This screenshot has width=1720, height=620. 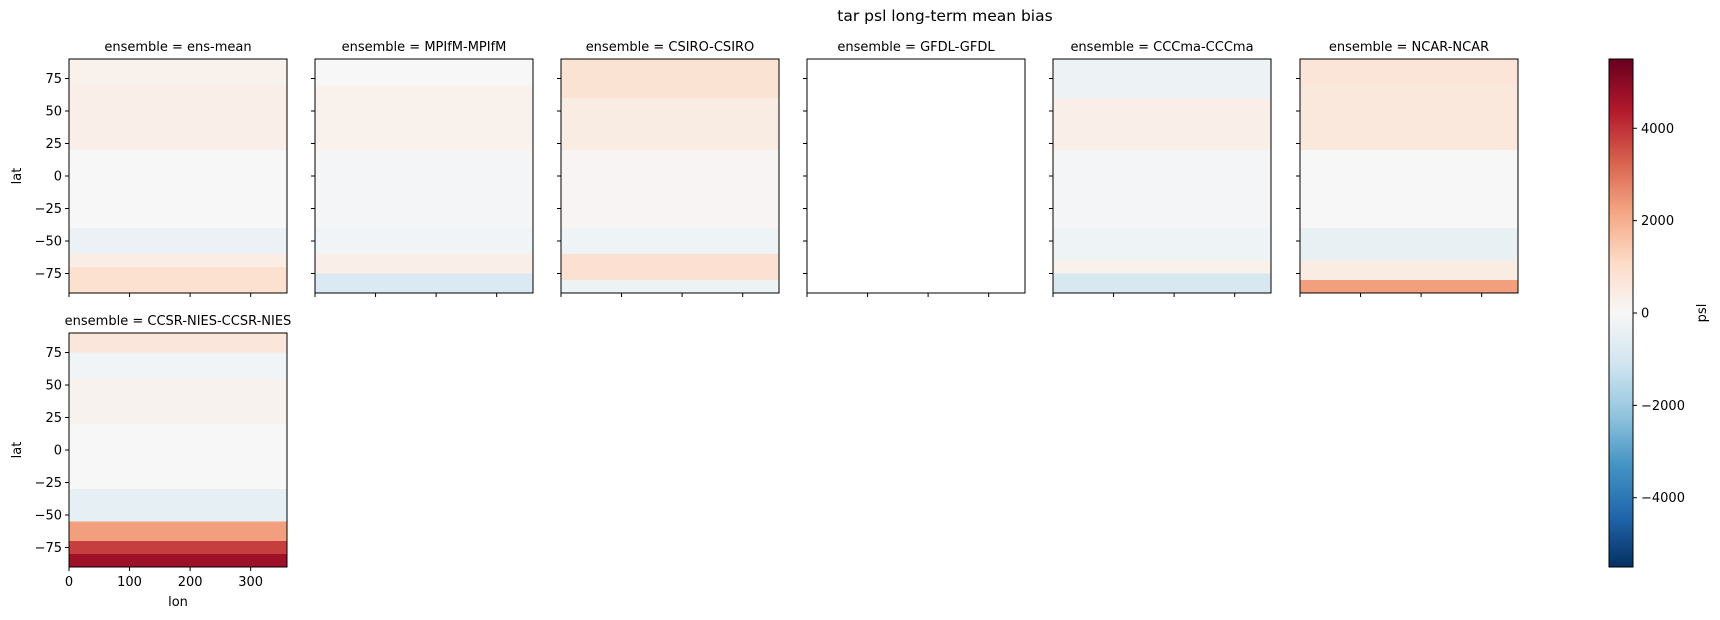 What do you see at coordinates (1409, 47) in the screenshot?
I see `panel-title: ensemble = NCAR-NCAR` at bounding box center [1409, 47].